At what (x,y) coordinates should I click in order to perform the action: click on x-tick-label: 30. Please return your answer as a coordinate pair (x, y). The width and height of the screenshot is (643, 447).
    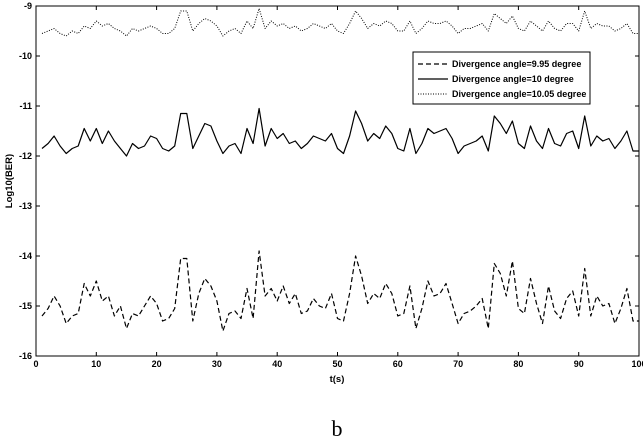
    Looking at the image, I should click on (217, 364).